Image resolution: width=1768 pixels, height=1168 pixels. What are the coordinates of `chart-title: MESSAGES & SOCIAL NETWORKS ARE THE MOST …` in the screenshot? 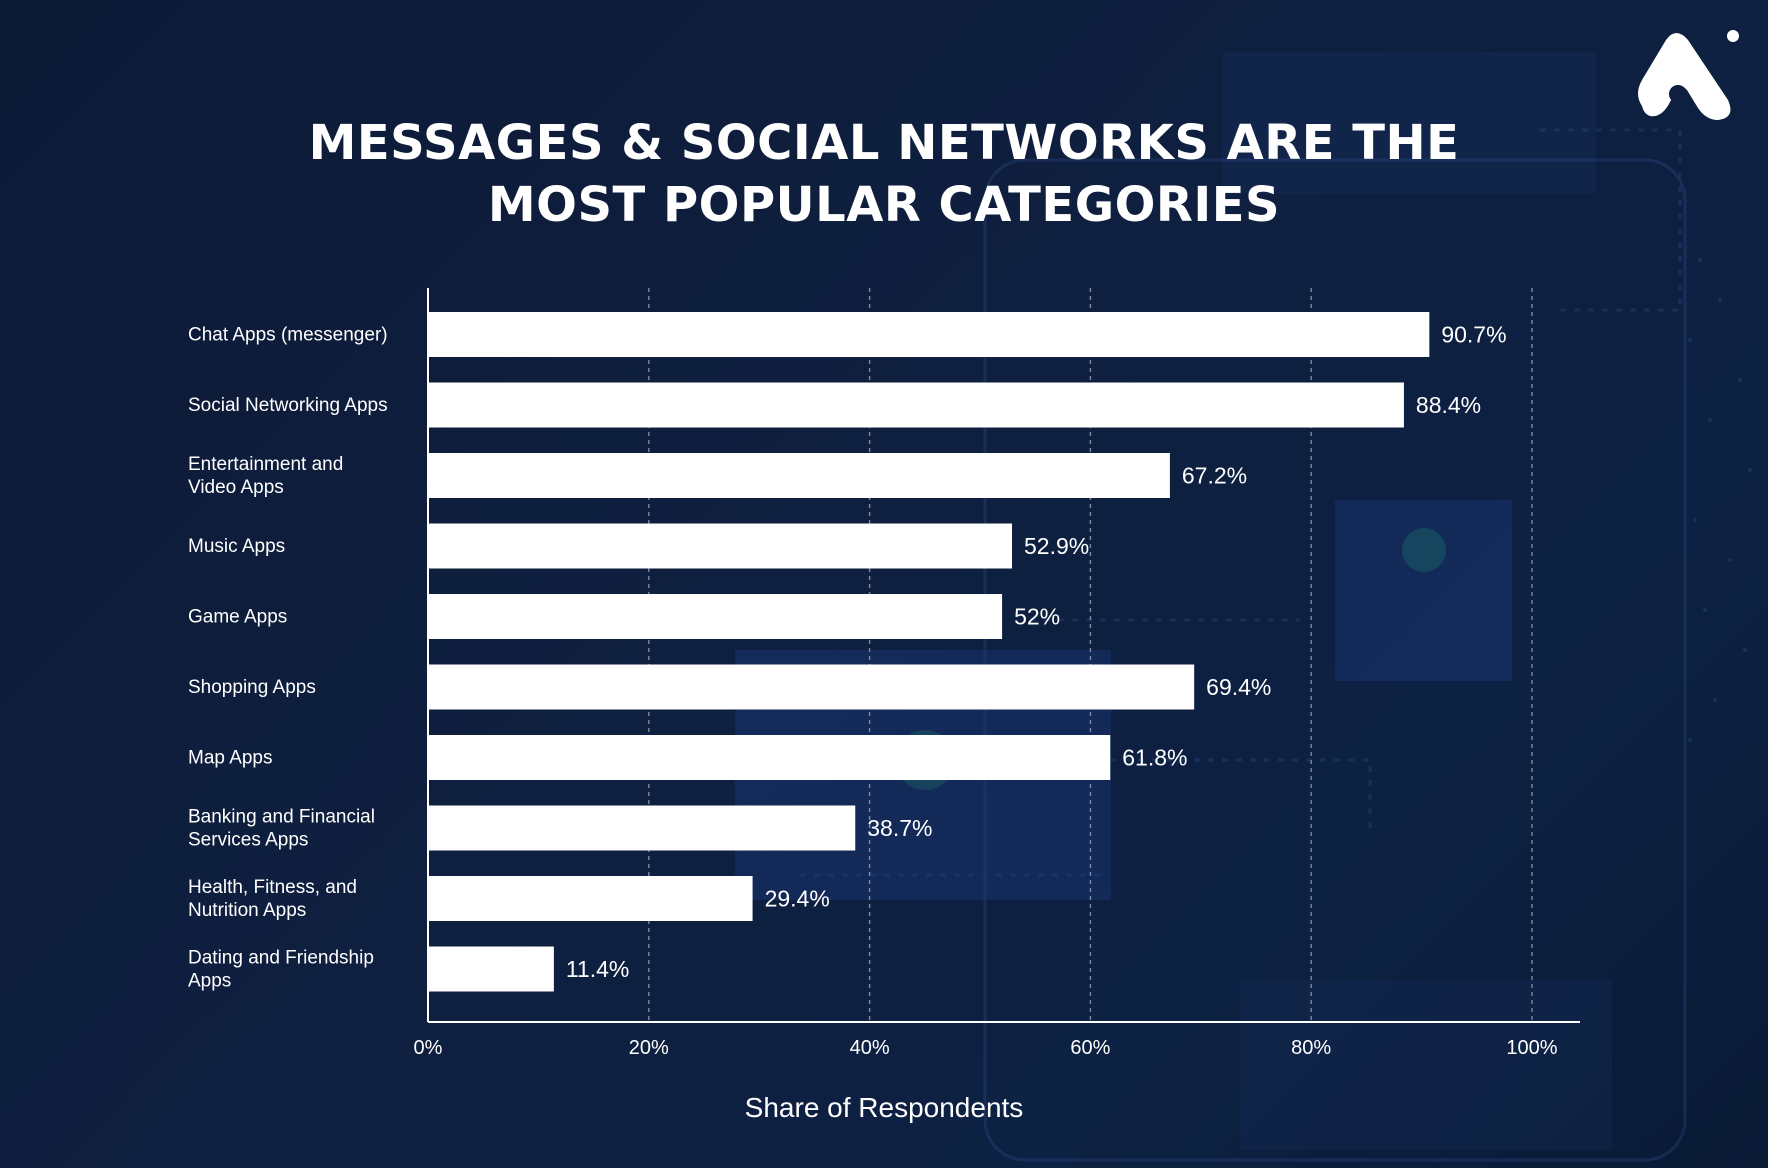 It's located at (884, 174).